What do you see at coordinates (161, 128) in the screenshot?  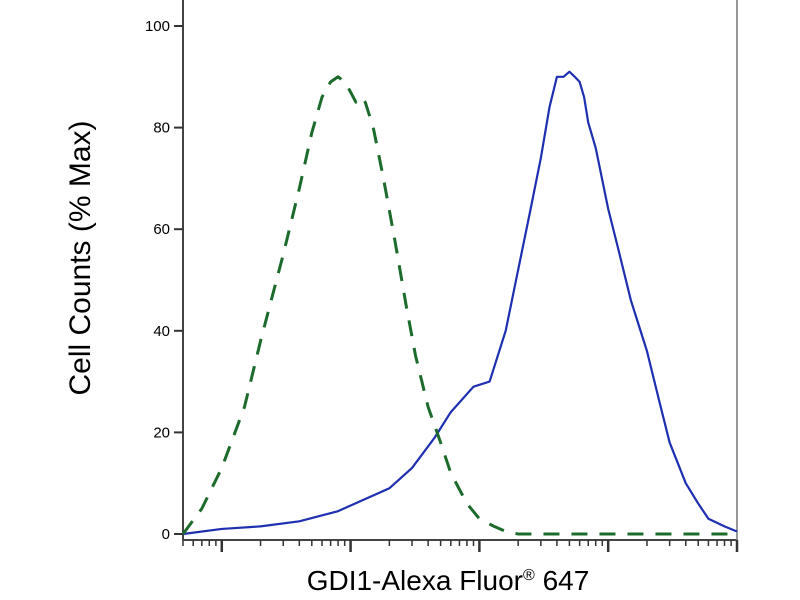 I see `y-tick-label: 80` at bounding box center [161, 128].